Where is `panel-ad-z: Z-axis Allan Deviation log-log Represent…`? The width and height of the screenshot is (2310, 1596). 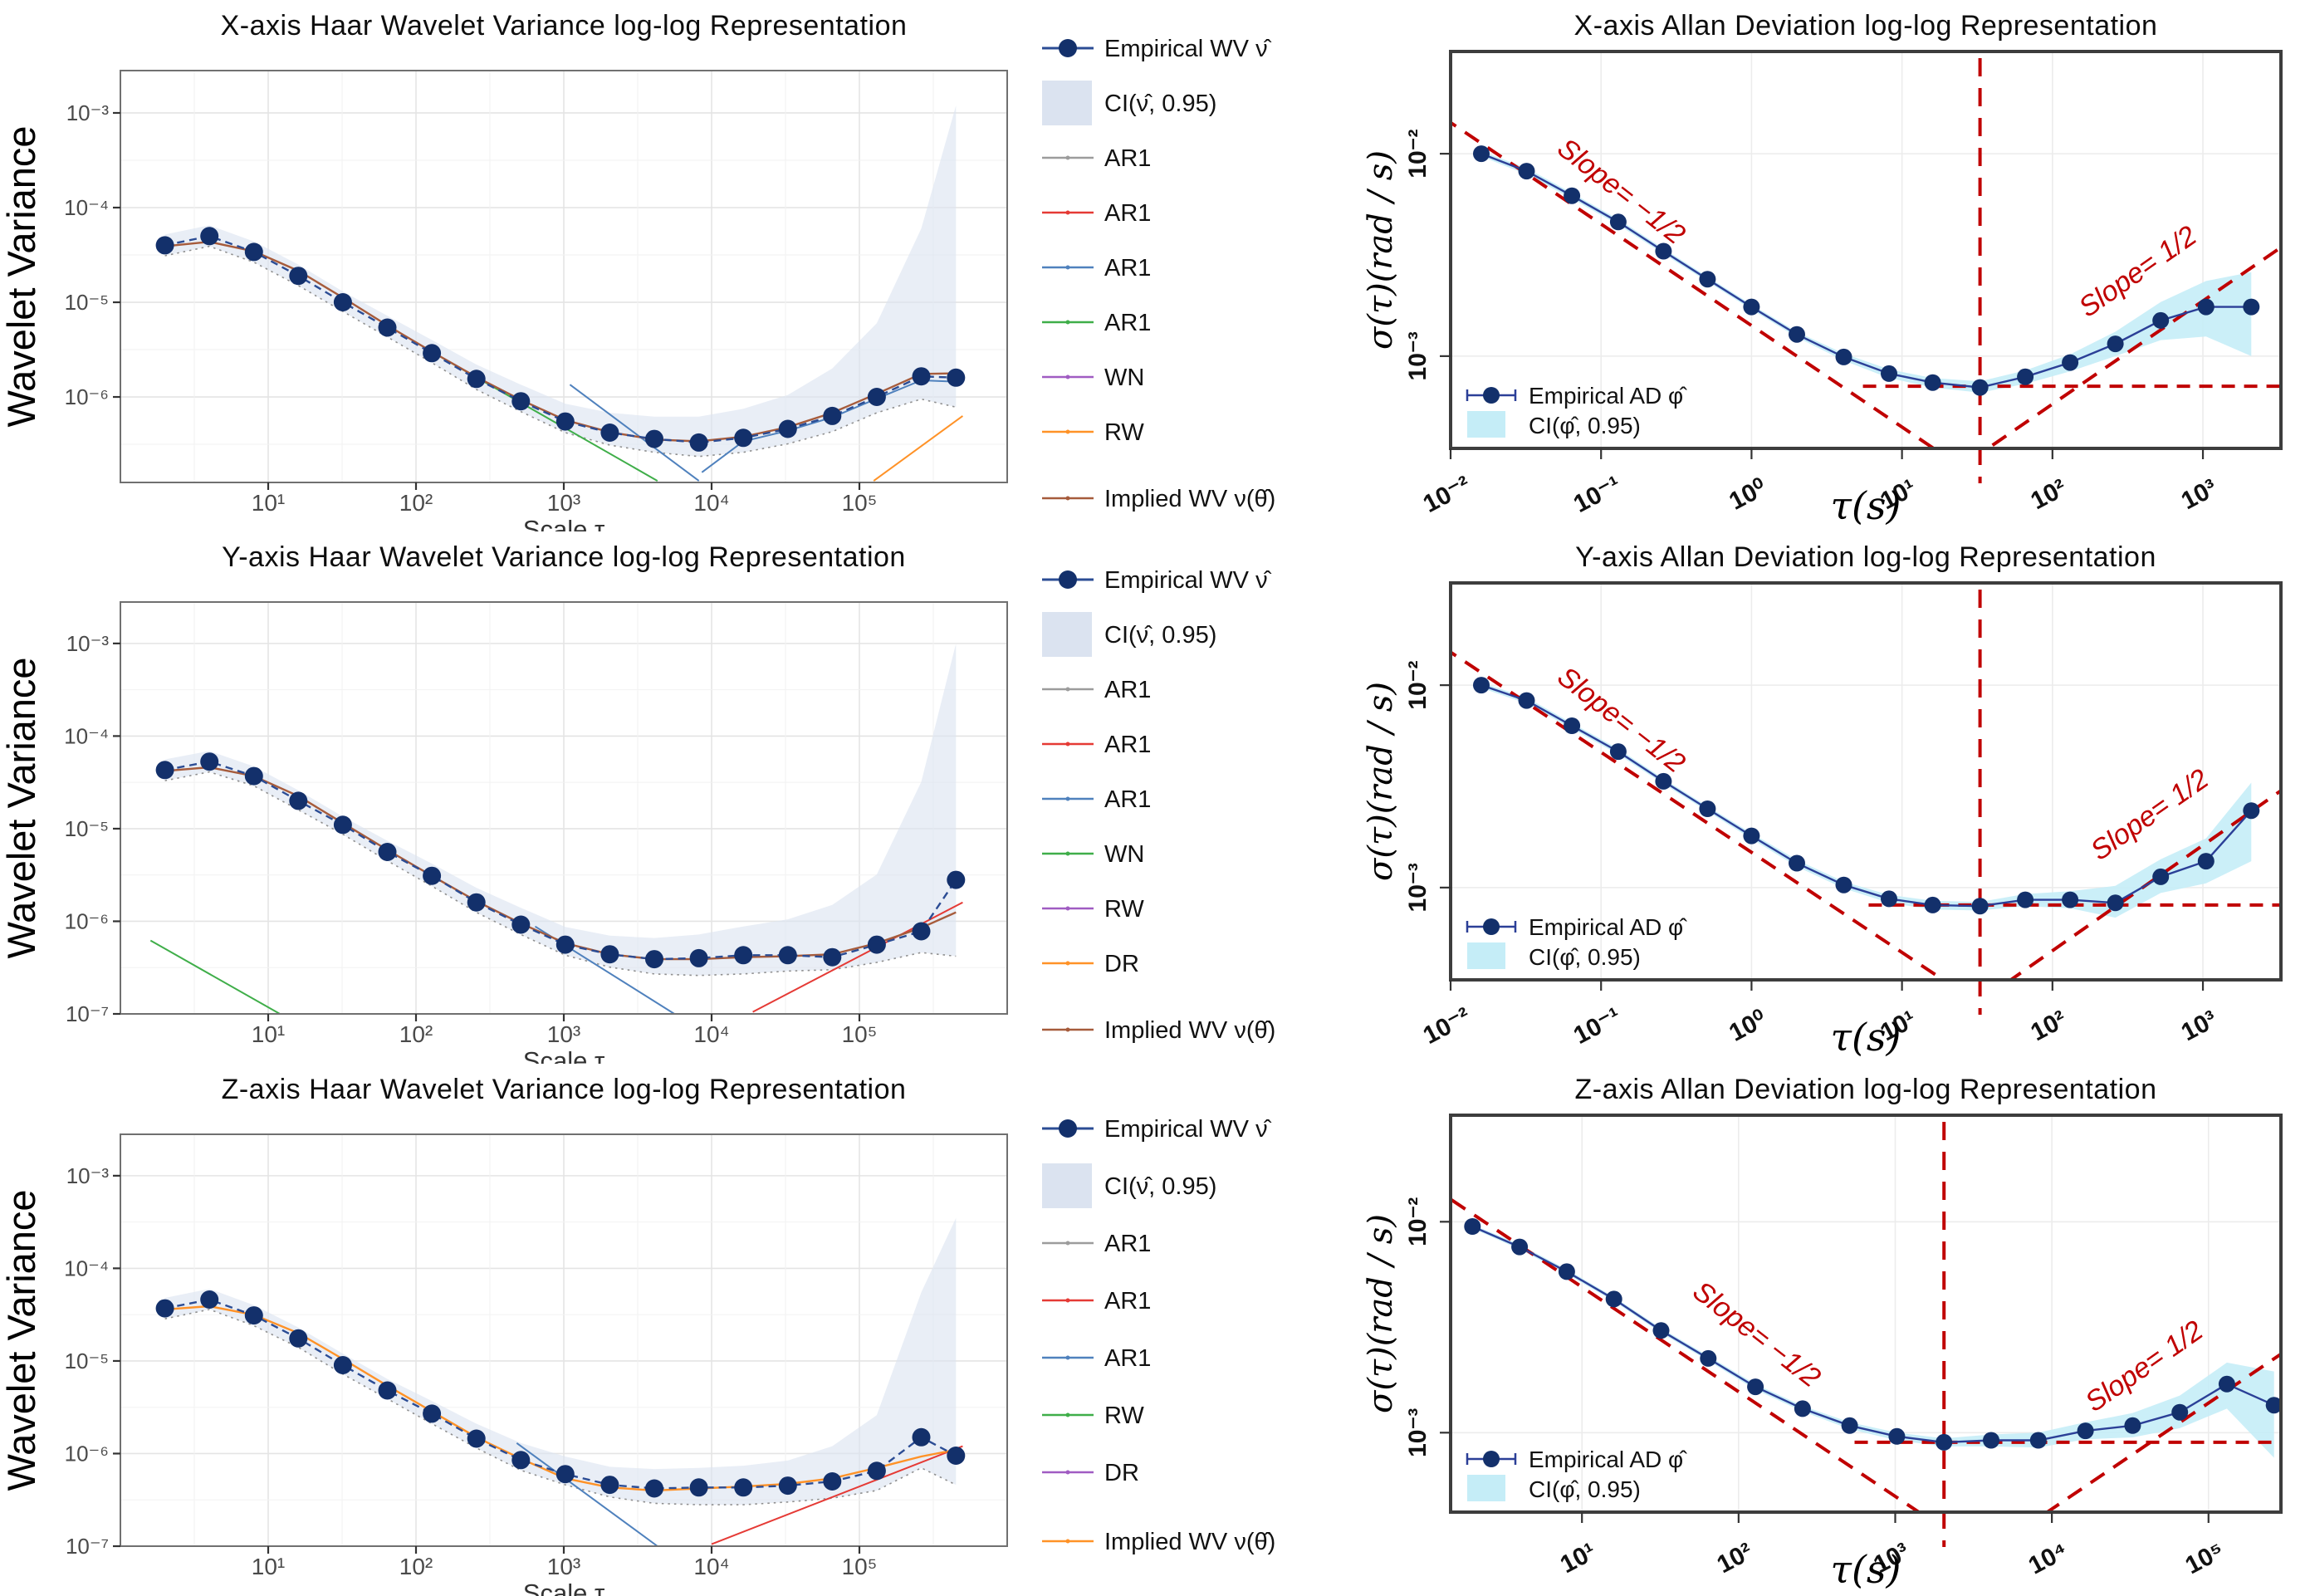 panel-ad-z: Z-axis Allan Deviation log-log Represent… is located at coordinates (1836, 1330).